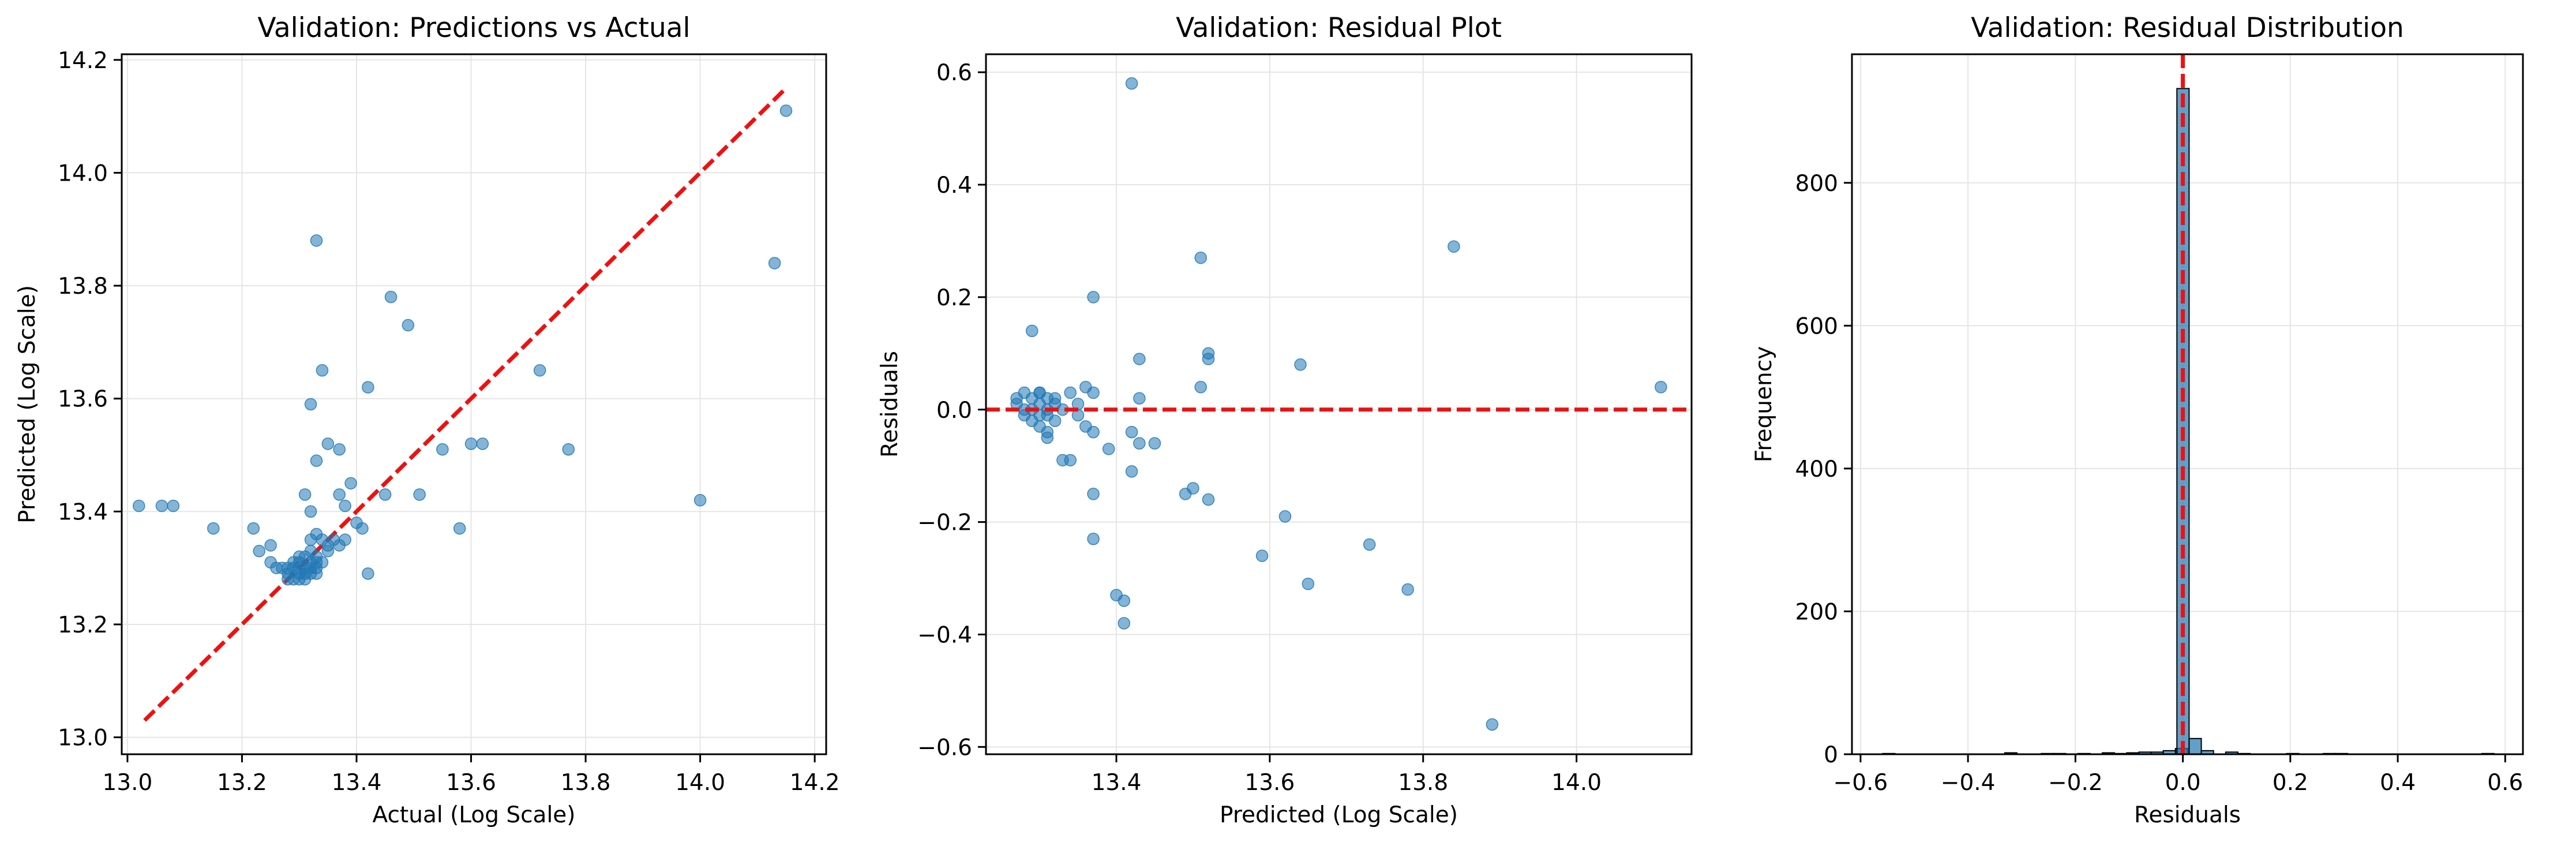 The height and width of the screenshot is (846, 2576). What do you see at coordinates (2075, 783) in the screenshot?
I see `x-tick-label: −0.2` at bounding box center [2075, 783].